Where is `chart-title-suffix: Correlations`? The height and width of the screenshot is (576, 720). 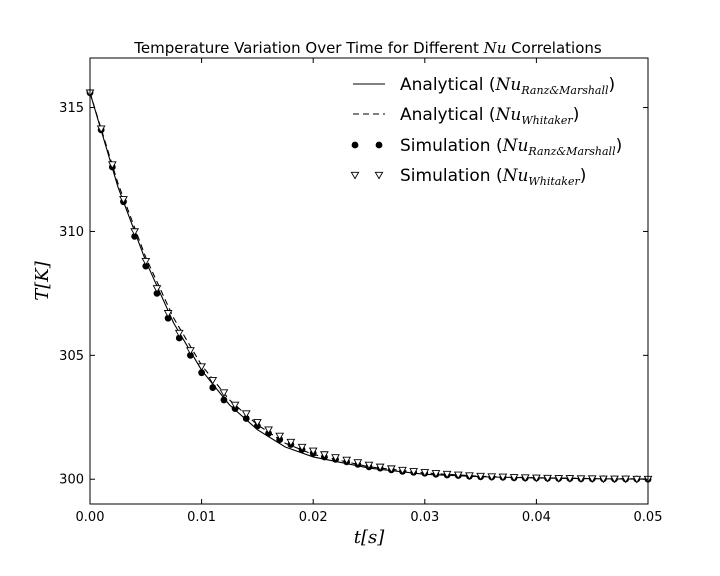 chart-title-suffix: Correlations is located at coordinates (553, 48).